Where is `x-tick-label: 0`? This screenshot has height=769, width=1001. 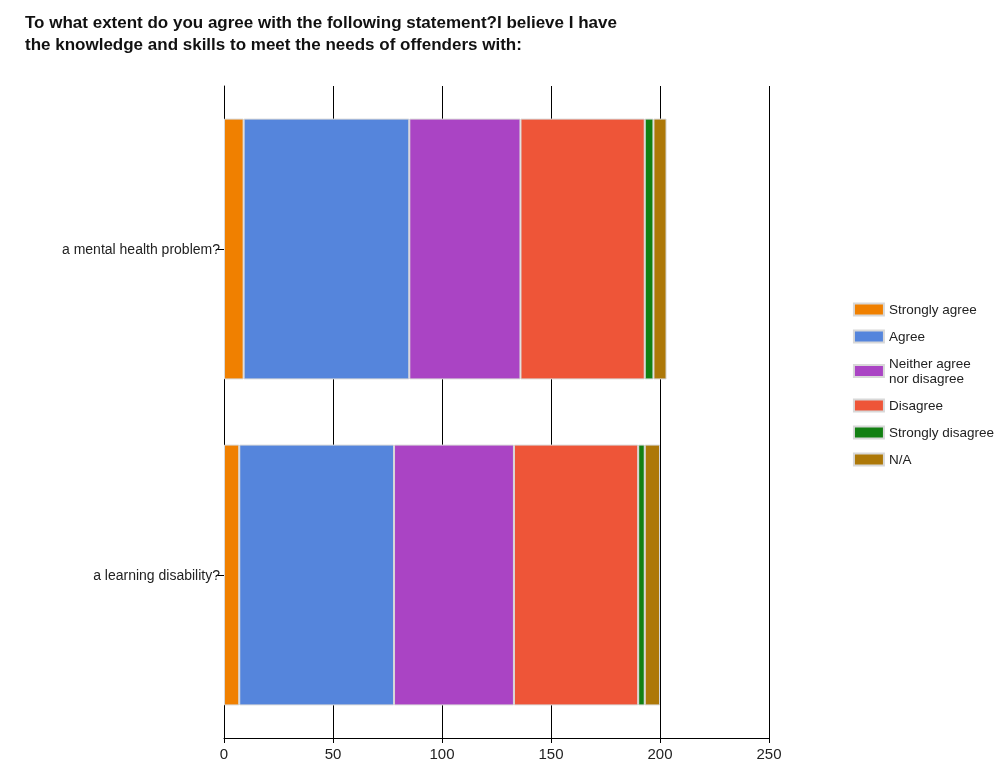 x-tick-label: 0 is located at coordinates (224, 753).